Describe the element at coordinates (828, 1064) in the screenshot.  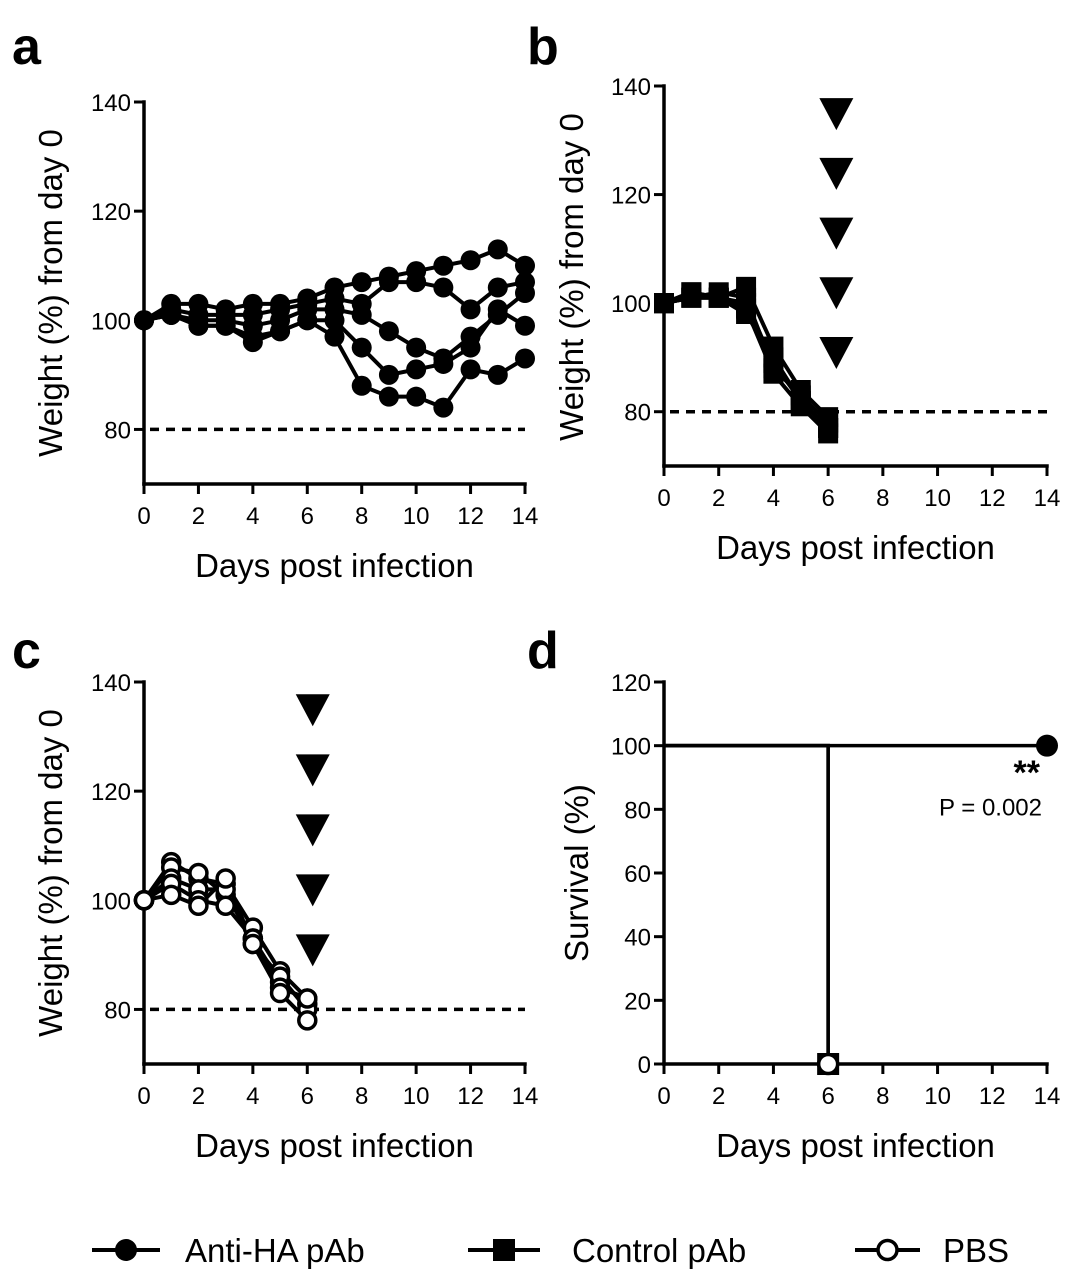
I see `survival-endpoint` at that location.